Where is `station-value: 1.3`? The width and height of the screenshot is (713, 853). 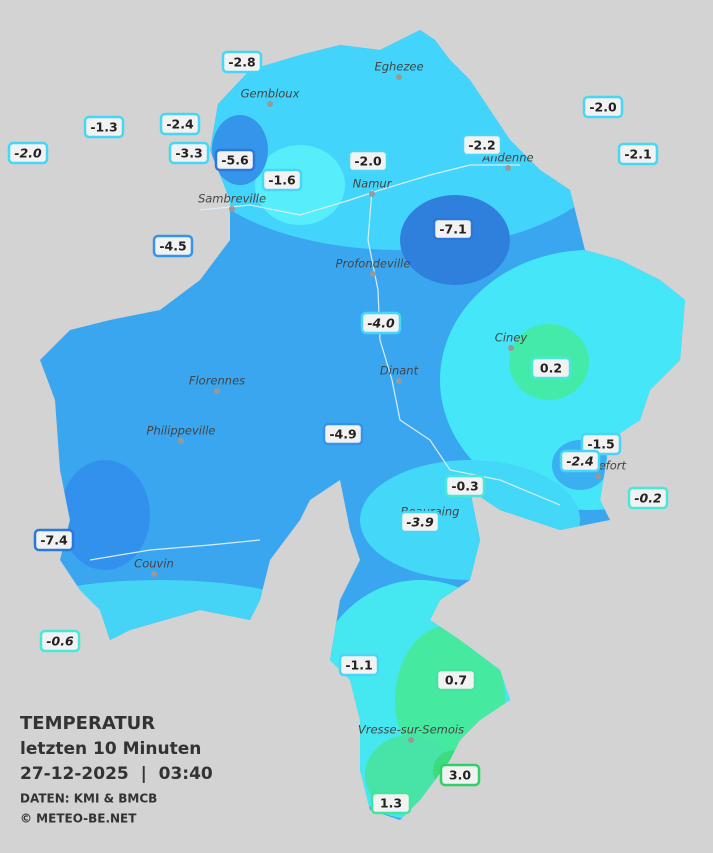 station-value: 1.3 is located at coordinates (391, 803).